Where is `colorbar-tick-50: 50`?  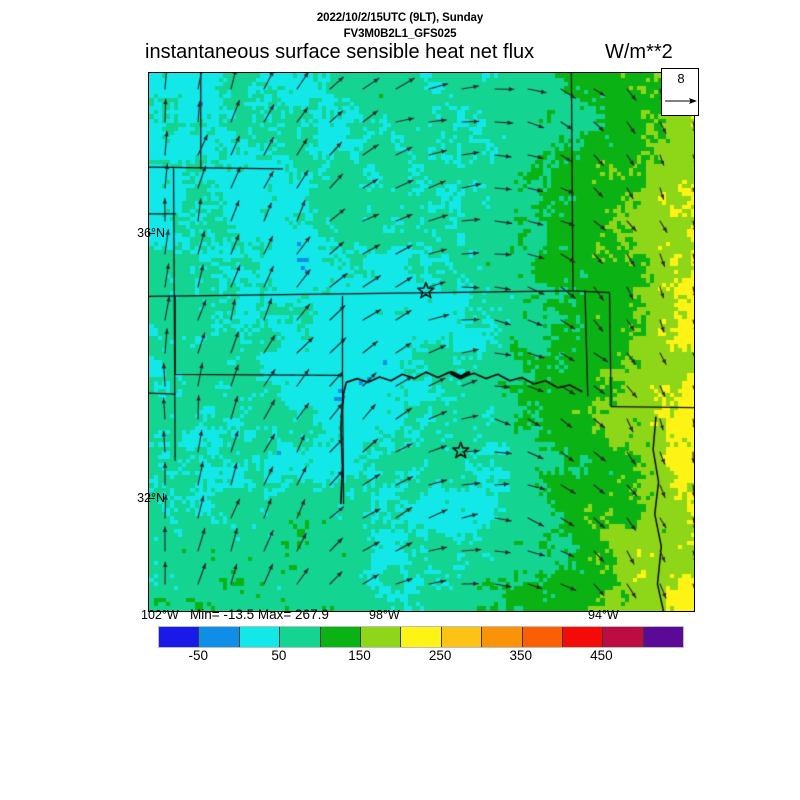 colorbar-tick-50: 50 is located at coordinates (279, 655).